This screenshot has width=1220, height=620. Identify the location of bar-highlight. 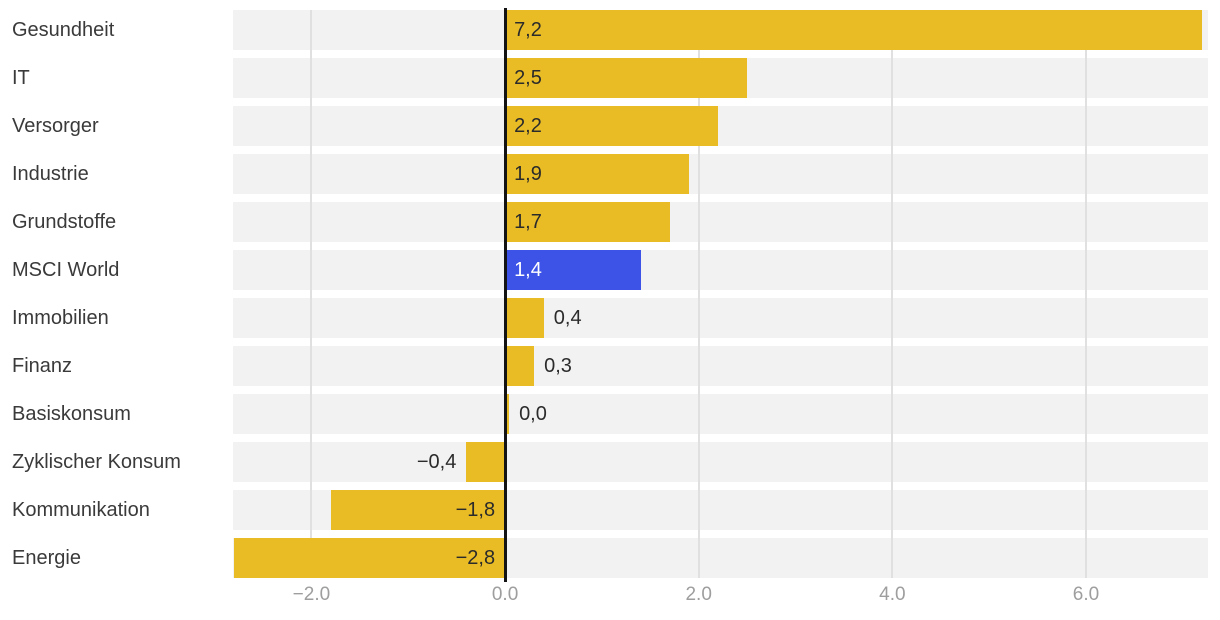
(573, 270).